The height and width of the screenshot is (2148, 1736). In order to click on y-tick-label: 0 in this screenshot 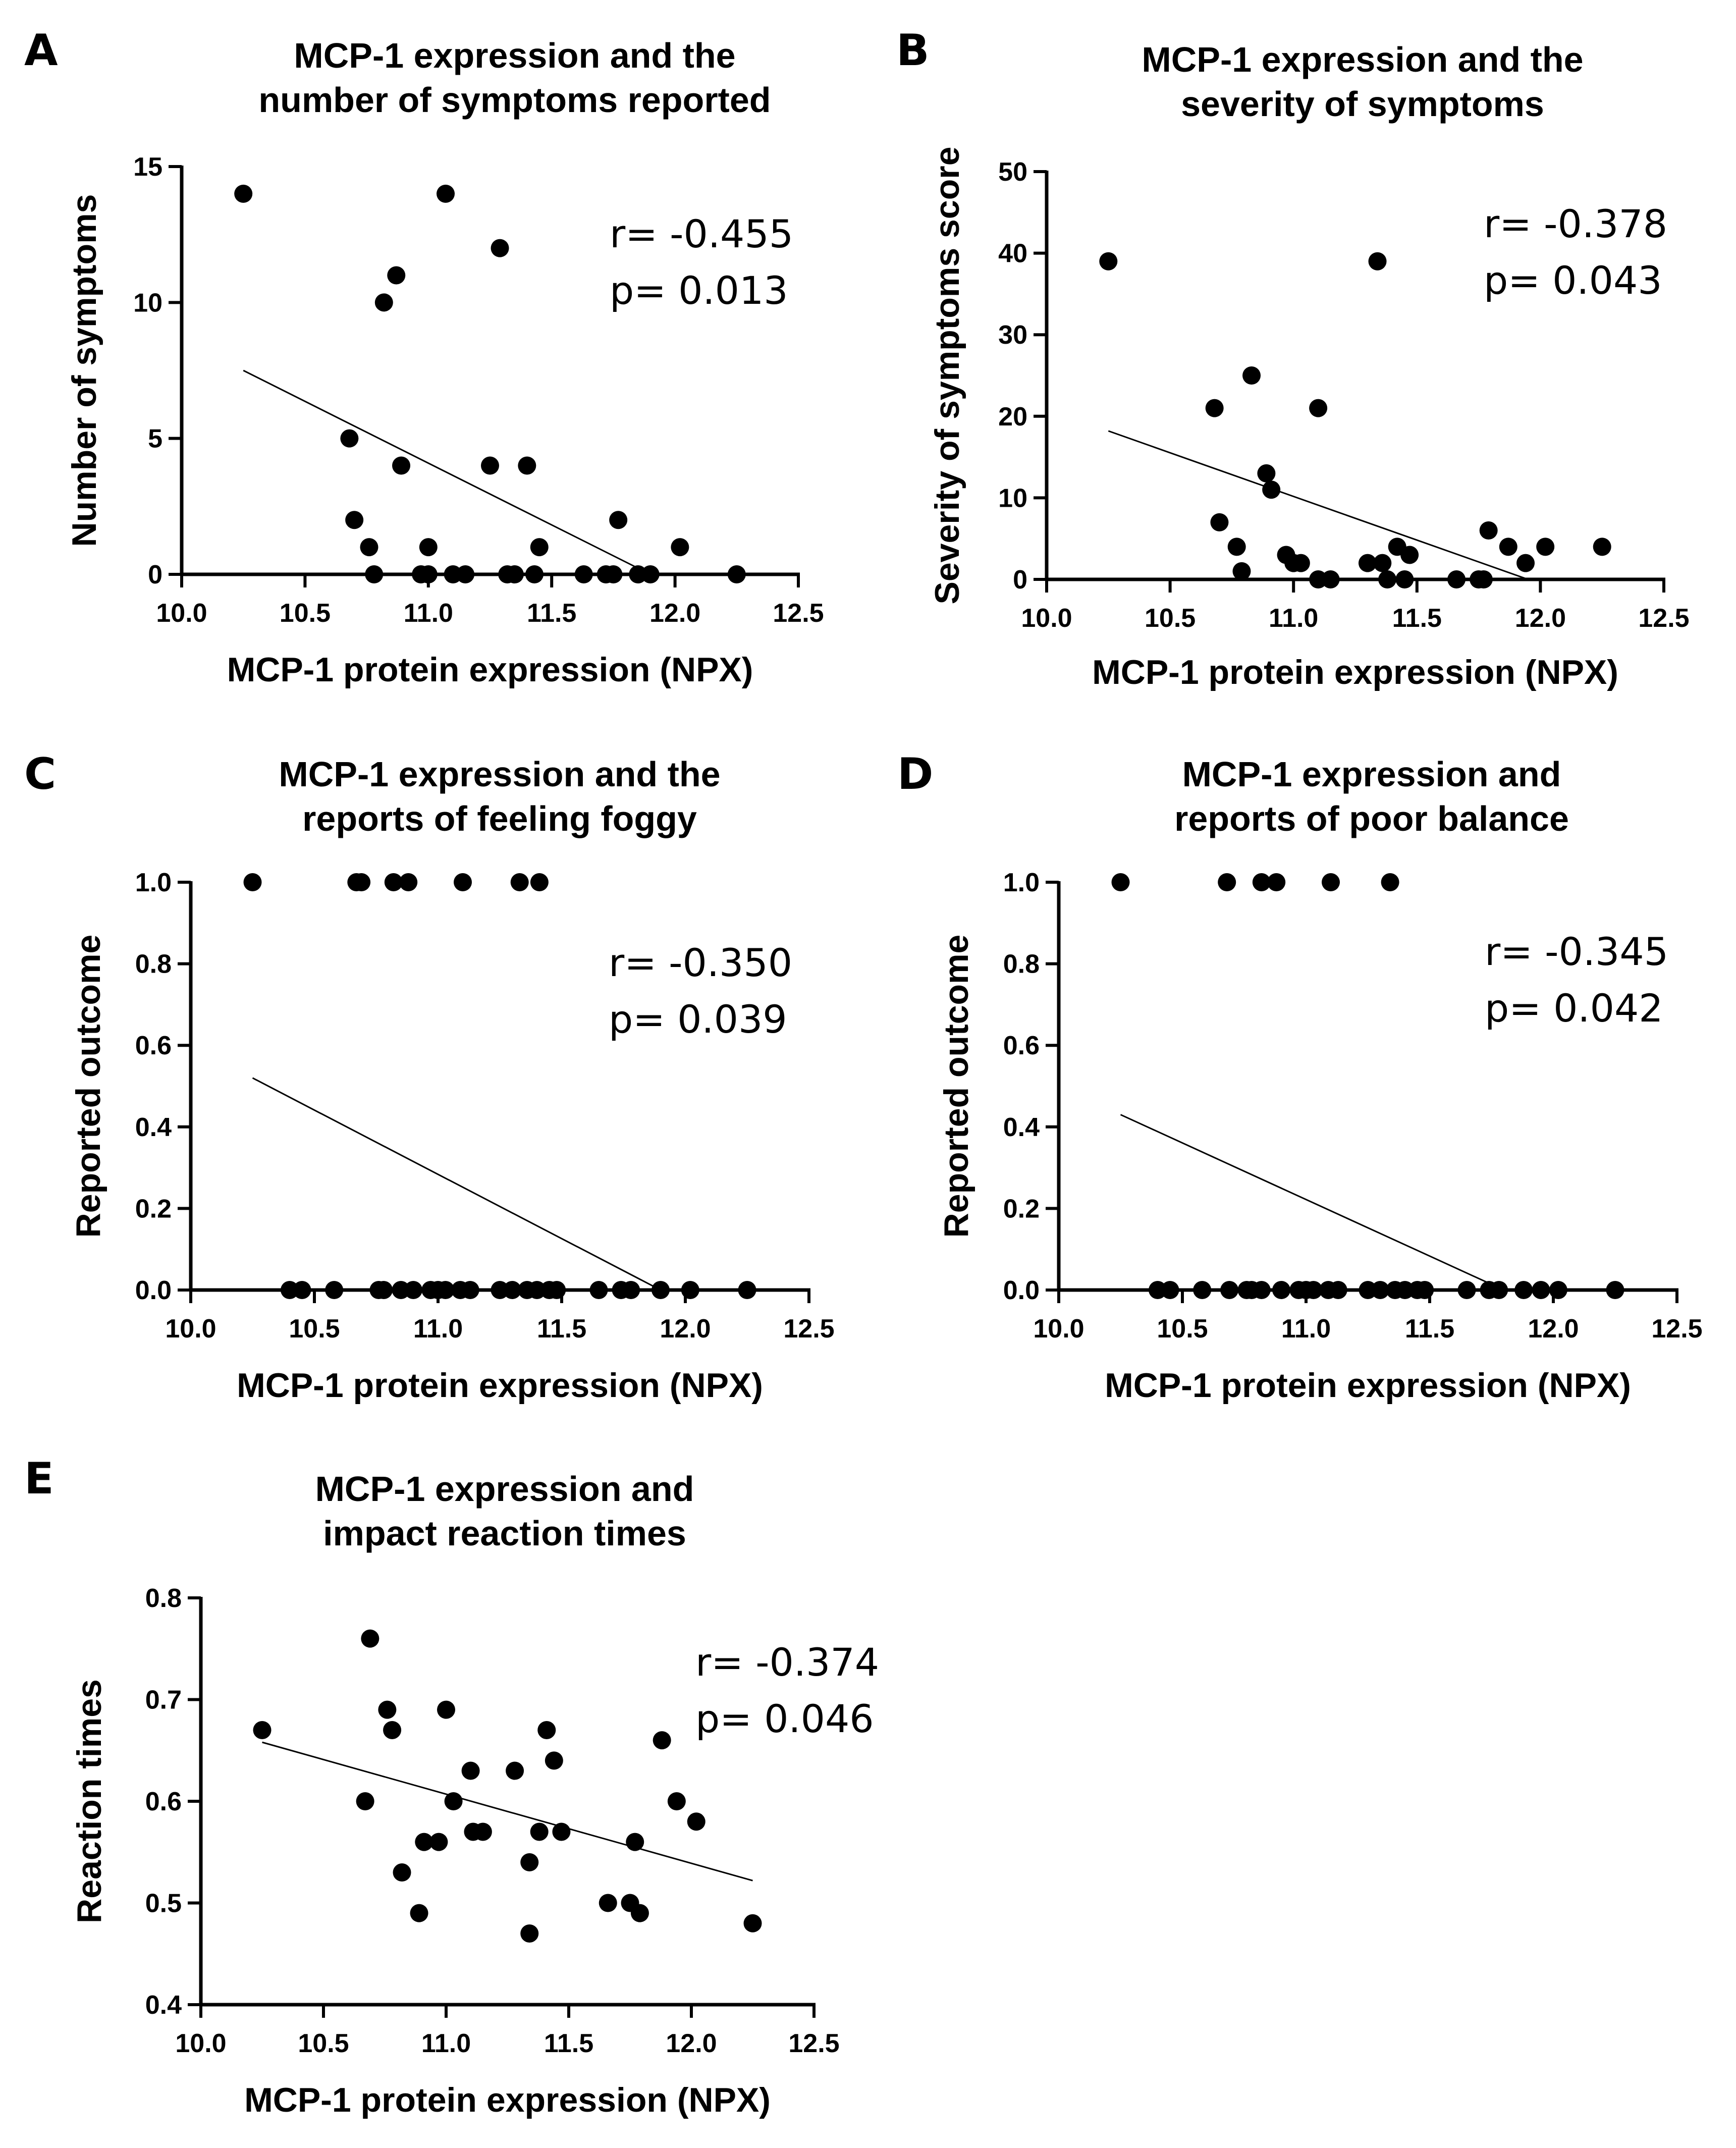, I will do `click(155, 574)`.